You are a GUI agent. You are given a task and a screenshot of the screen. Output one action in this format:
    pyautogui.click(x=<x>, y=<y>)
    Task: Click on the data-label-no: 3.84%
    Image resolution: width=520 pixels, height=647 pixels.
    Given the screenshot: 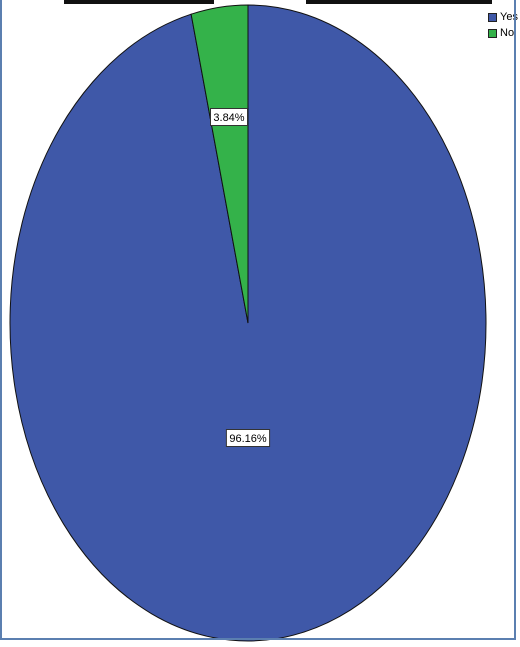 What is the action you would take?
    pyautogui.click(x=229, y=117)
    